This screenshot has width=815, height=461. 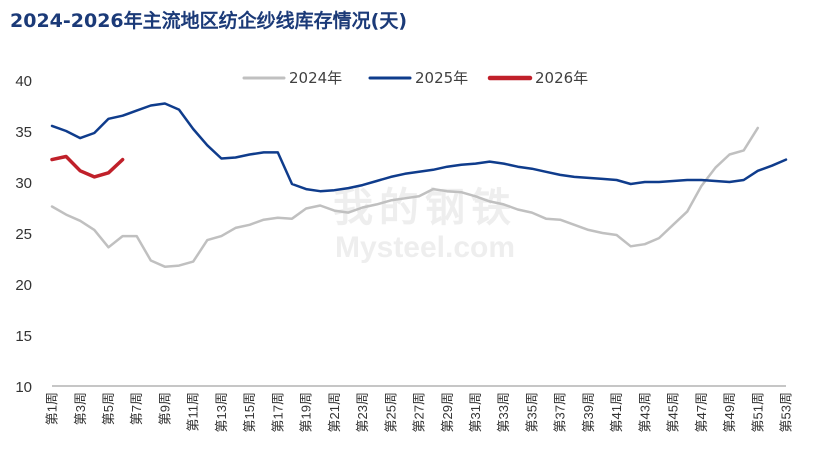 What do you see at coordinates (108, 408) in the screenshot?
I see `x-tick-label: 第5周` at bounding box center [108, 408].